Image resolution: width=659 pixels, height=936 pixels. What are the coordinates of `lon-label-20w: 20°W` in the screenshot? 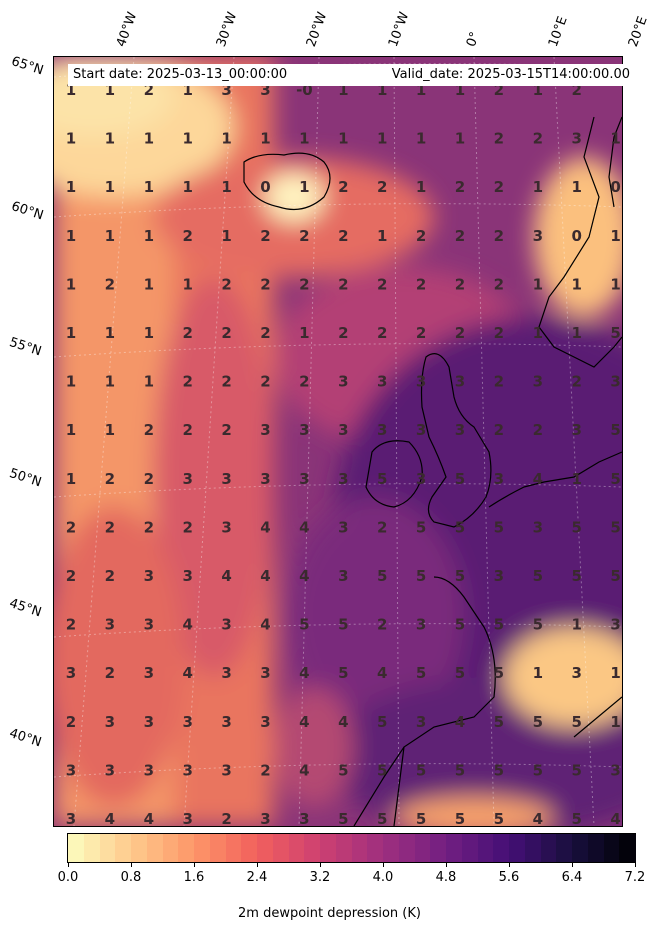 It's located at (317, 29).